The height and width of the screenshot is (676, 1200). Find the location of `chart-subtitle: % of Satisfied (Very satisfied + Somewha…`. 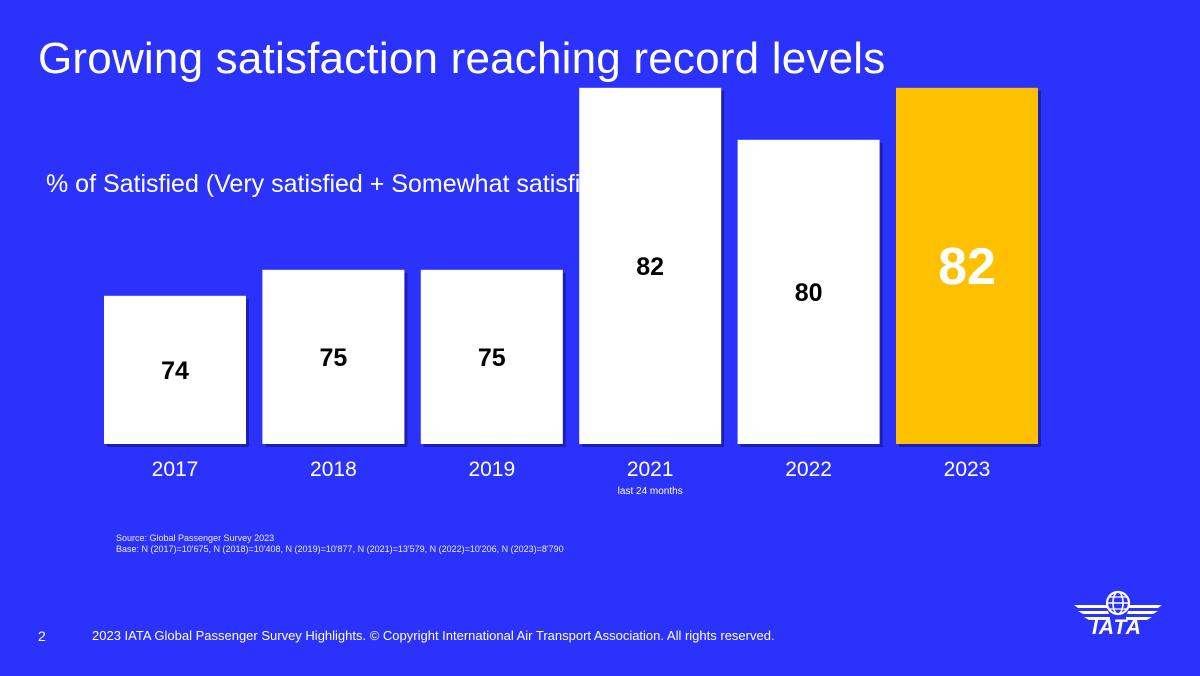

chart-subtitle: % of Satisfied (Very satisfied + Somewha… is located at coordinates (331, 184).